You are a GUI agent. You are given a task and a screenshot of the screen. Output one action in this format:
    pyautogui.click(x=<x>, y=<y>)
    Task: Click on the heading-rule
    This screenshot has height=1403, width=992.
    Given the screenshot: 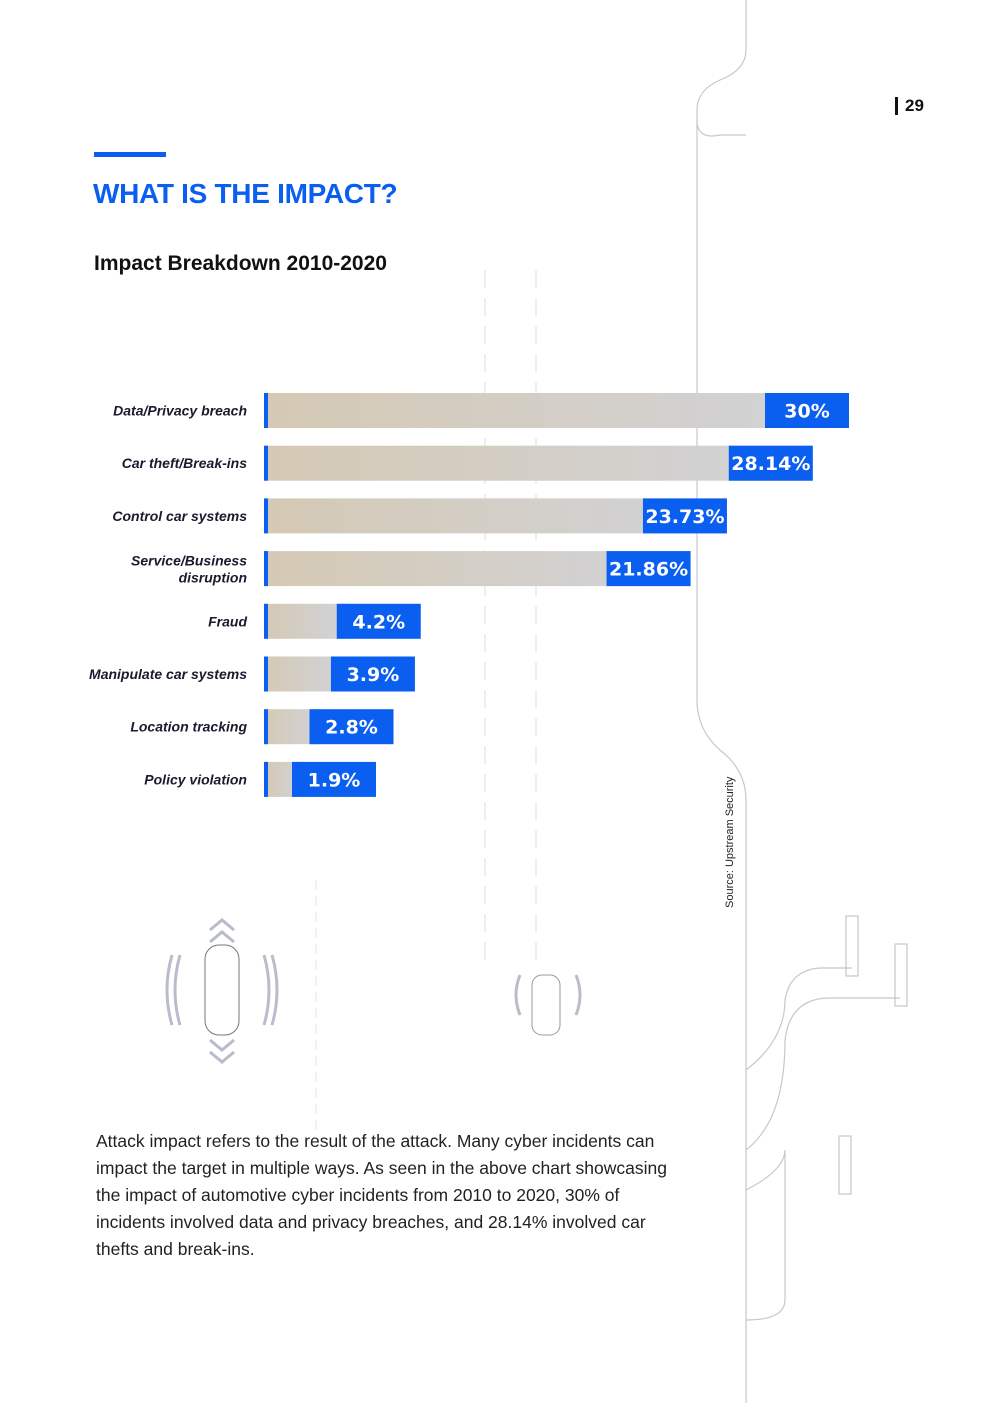 What is the action you would take?
    pyautogui.click(x=130, y=154)
    